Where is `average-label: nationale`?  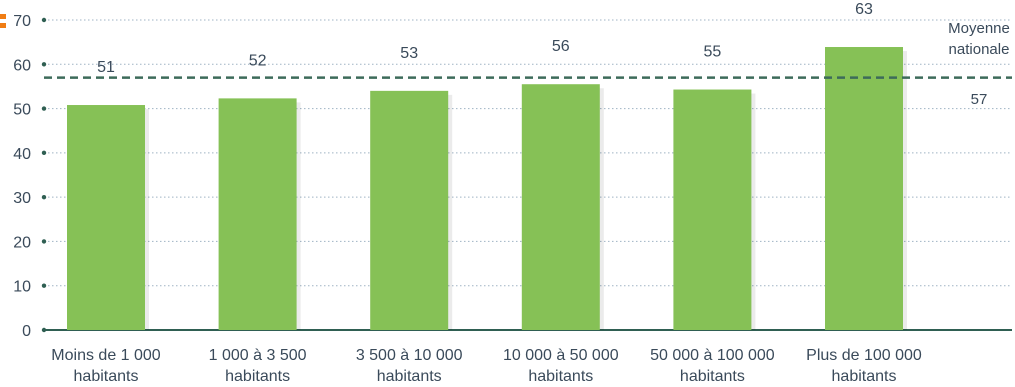 average-label: nationale is located at coordinates (979, 49).